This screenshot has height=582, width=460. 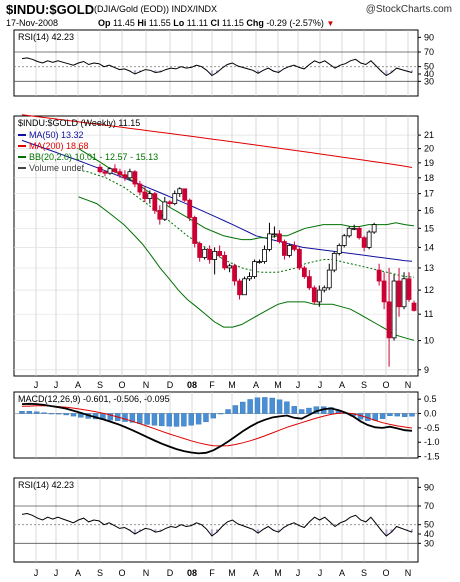 I want to click on macd-ytick-0: 0.0, so click(x=430, y=414).